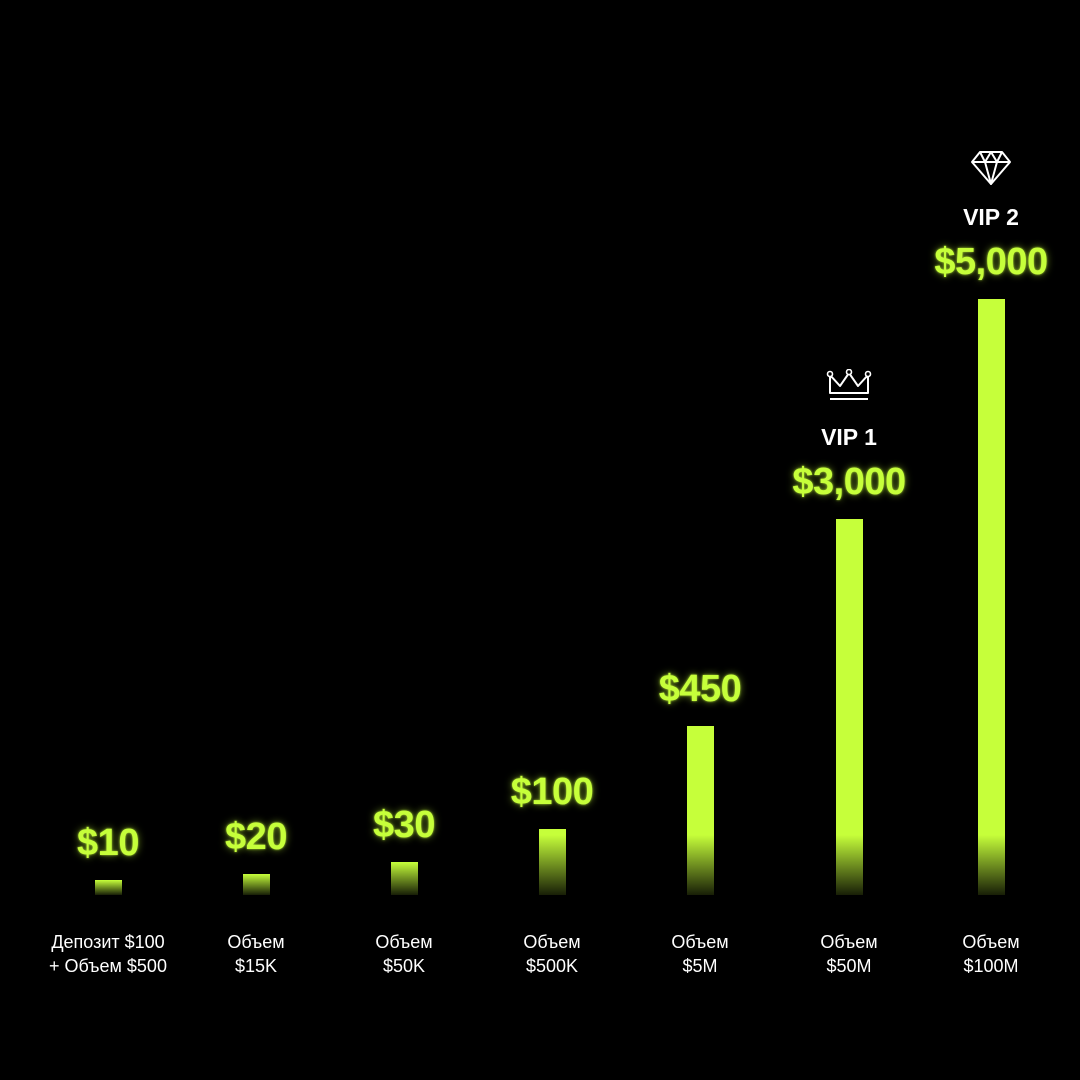 This screenshot has height=1080, width=1080. Describe the element at coordinates (256, 837) in the screenshot. I see `data-label: $20` at that location.